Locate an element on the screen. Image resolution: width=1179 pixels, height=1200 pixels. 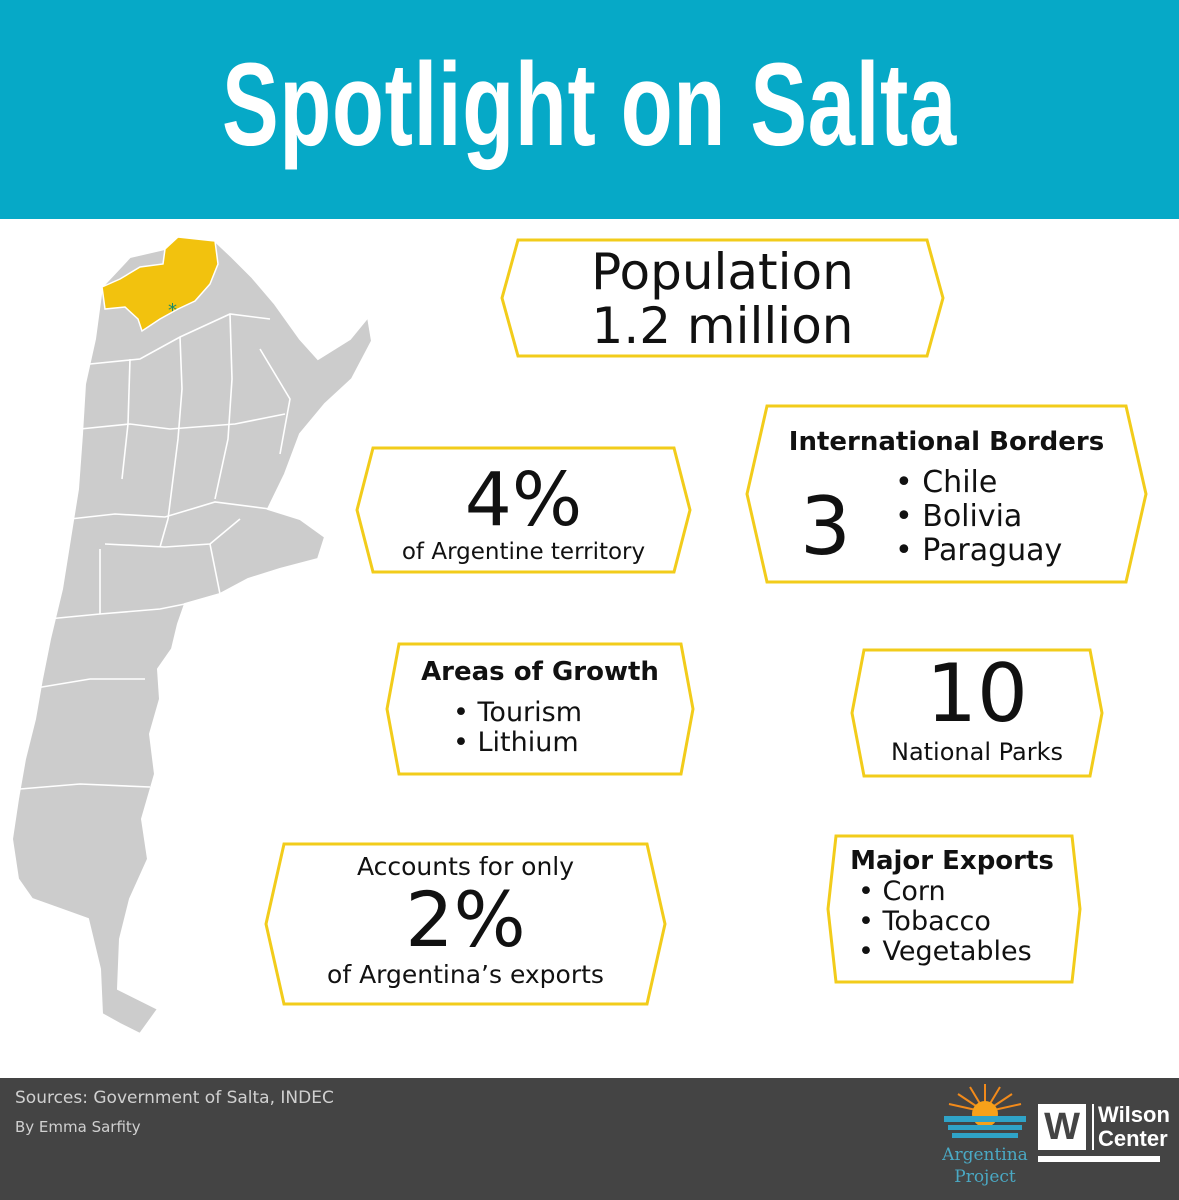
growth-list: • Tourism • Lithium is located at coordinates (517, 728).